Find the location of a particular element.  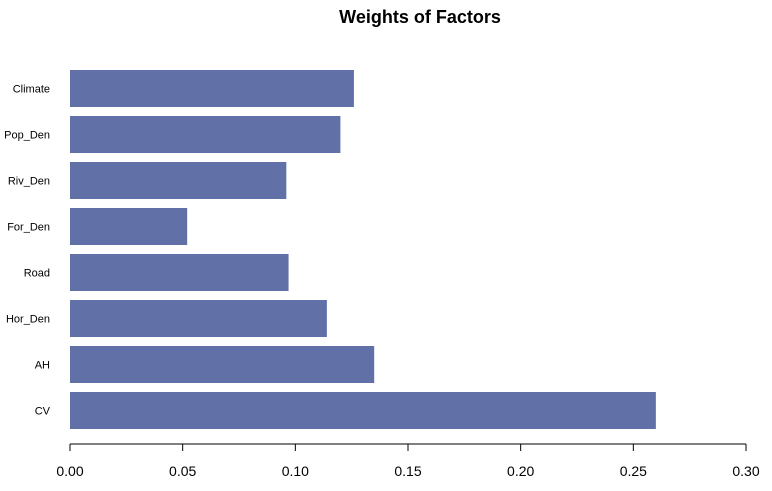

bar-ah is located at coordinates (222, 364).